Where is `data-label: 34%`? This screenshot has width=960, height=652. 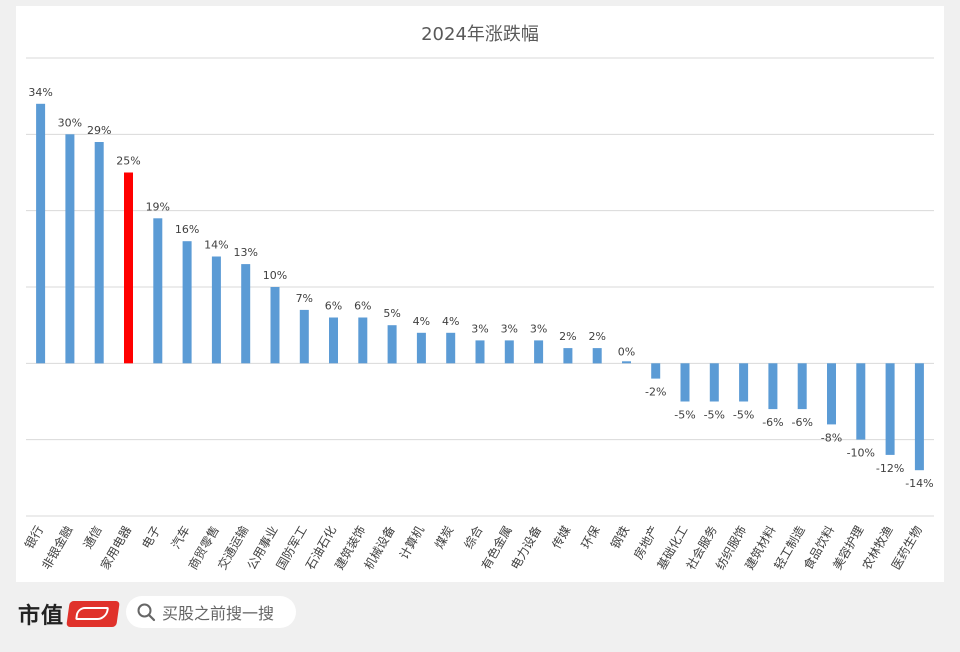
data-label: 34% is located at coordinates (40, 92).